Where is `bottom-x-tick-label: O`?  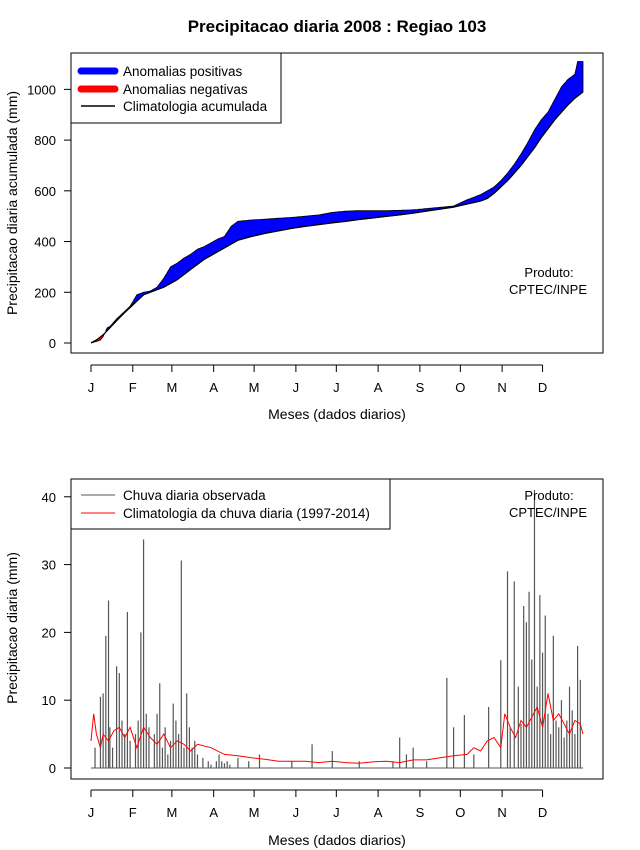 bottom-x-tick-label: O is located at coordinates (460, 812).